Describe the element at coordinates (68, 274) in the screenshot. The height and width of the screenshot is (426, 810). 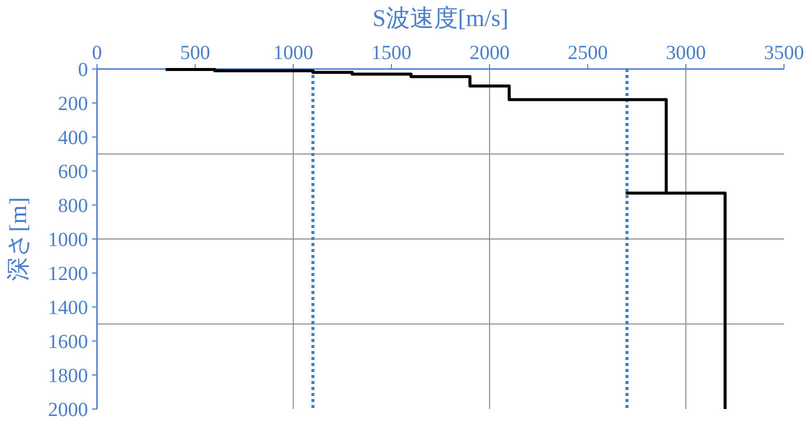
I see `y-tick-label: 1200` at that location.